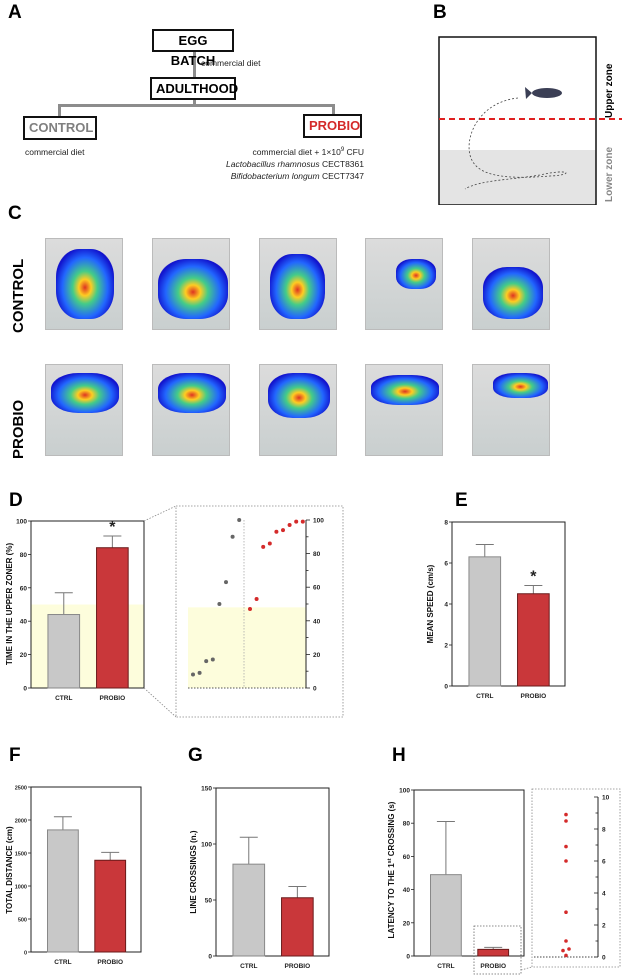 Image resolution: width=622 pixels, height=975 pixels. I want to click on panel-letter-f: F, so click(15, 755).